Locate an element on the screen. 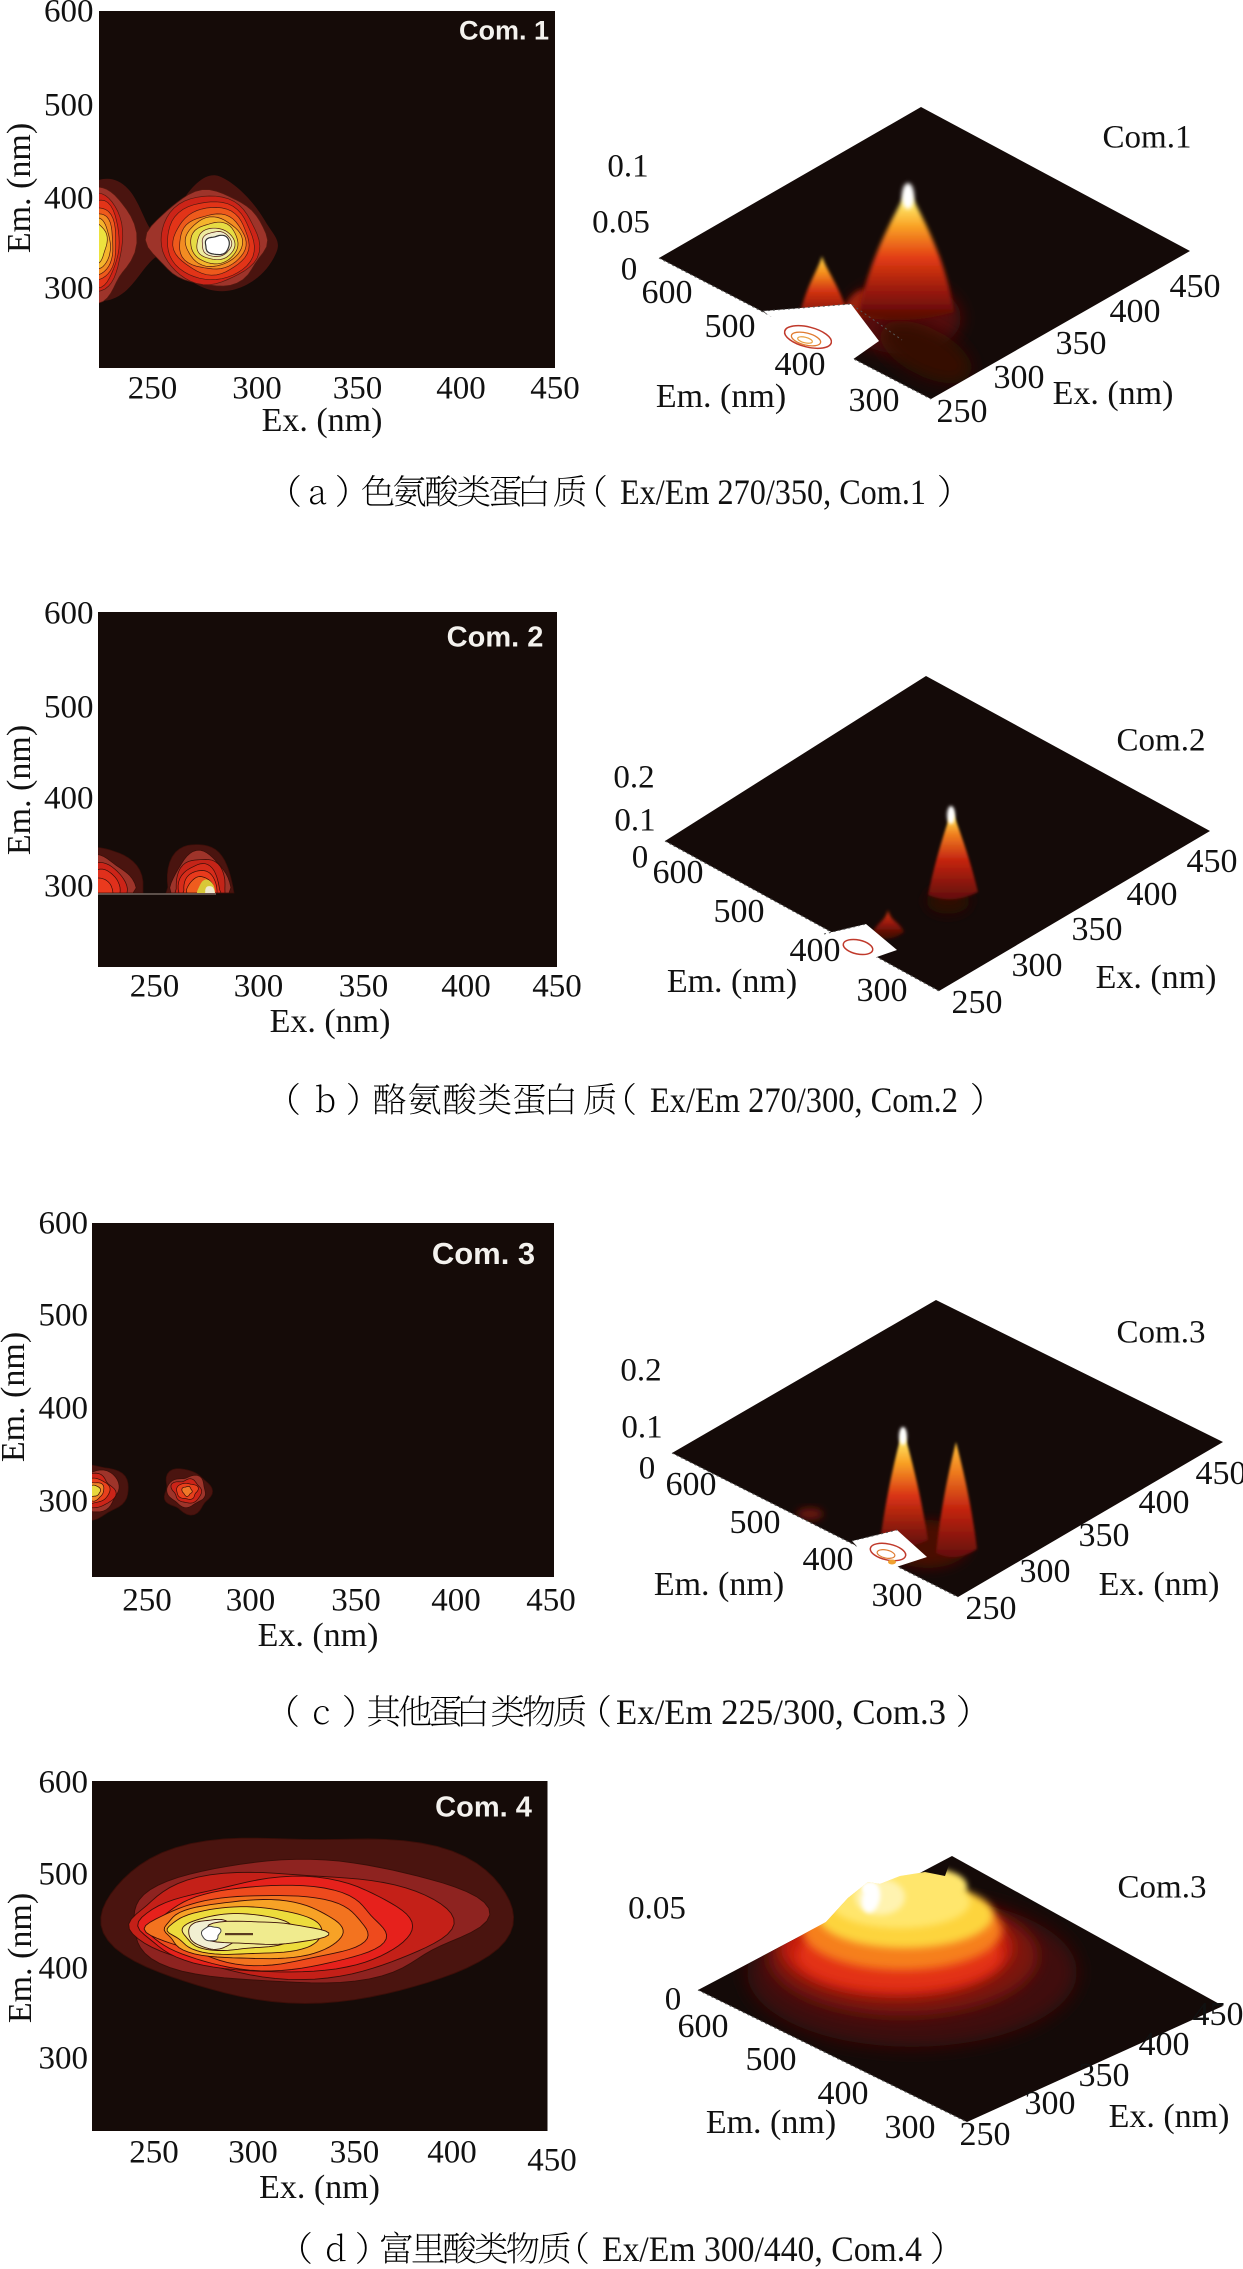 The width and height of the screenshot is (1243, 2269). svg-text: Ex/Em 270/350, Com.1 is located at coordinates (773, 492).